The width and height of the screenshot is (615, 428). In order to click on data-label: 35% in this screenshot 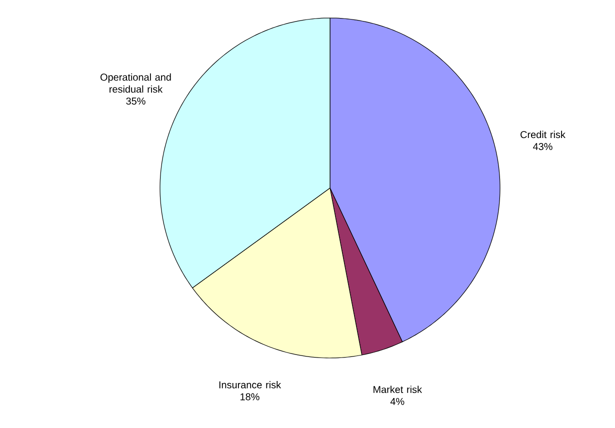, I will do `click(136, 101)`.